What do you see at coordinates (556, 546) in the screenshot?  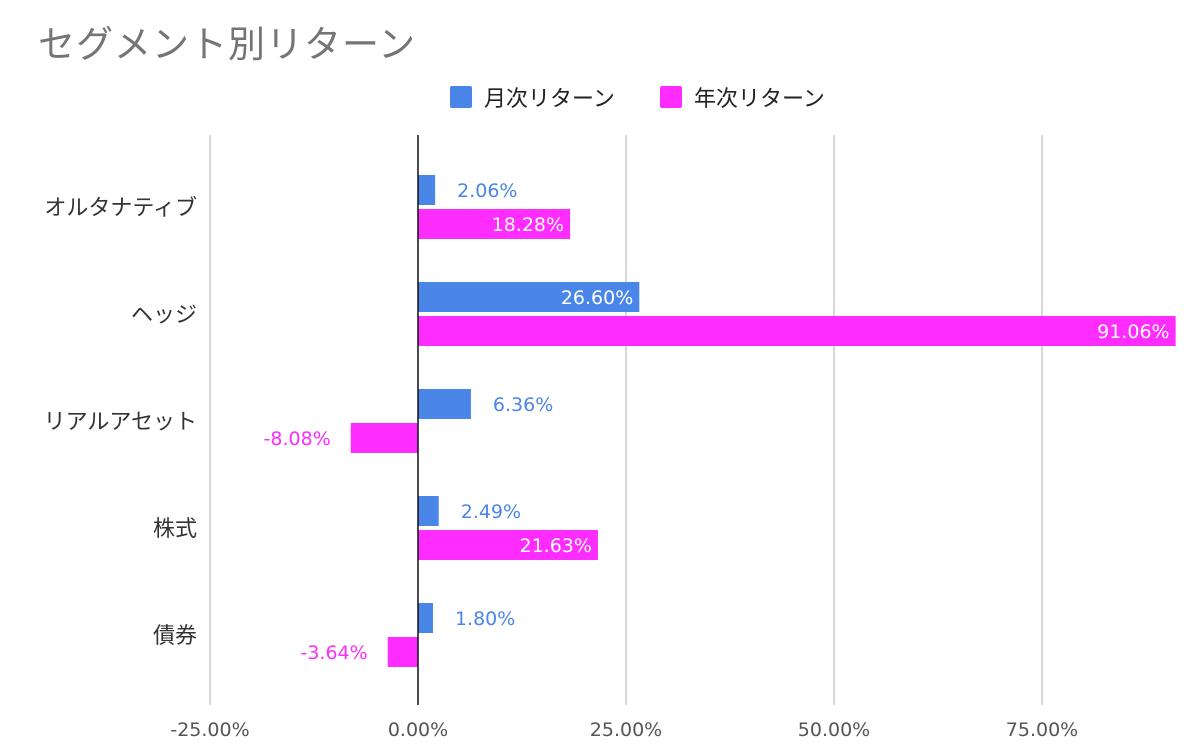 I see `data-label: 21.63%` at bounding box center [556, 546].